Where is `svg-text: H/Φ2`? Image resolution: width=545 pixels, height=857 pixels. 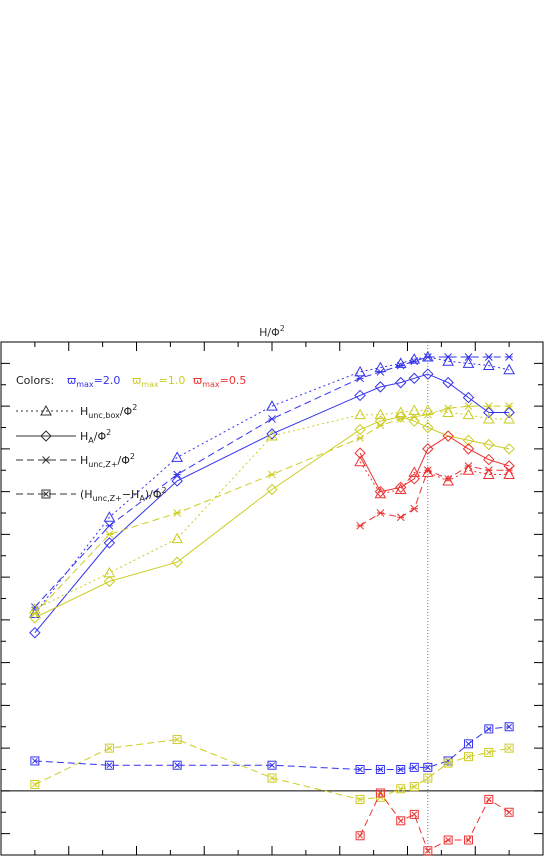
svg-text: H/Φ2 is located at coordinates (272, 331).